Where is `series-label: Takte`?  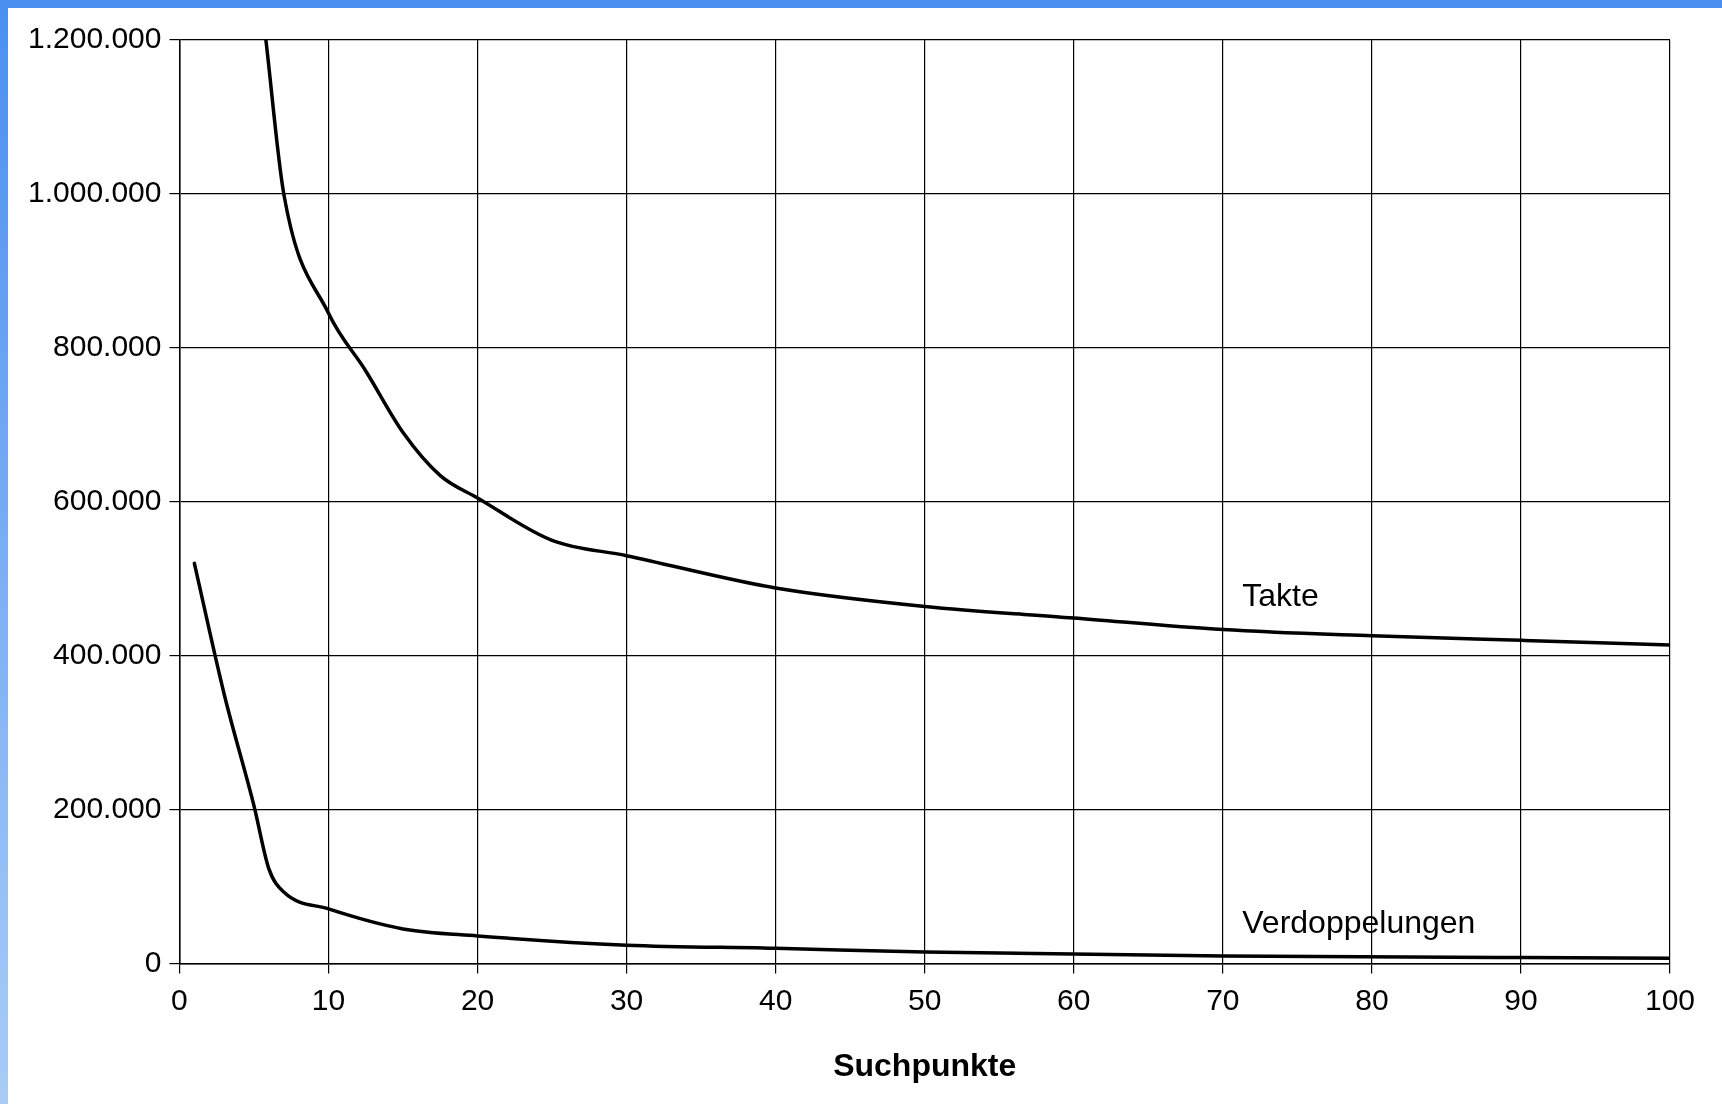 series-label: Takte is located at coordinates (1280, 595).